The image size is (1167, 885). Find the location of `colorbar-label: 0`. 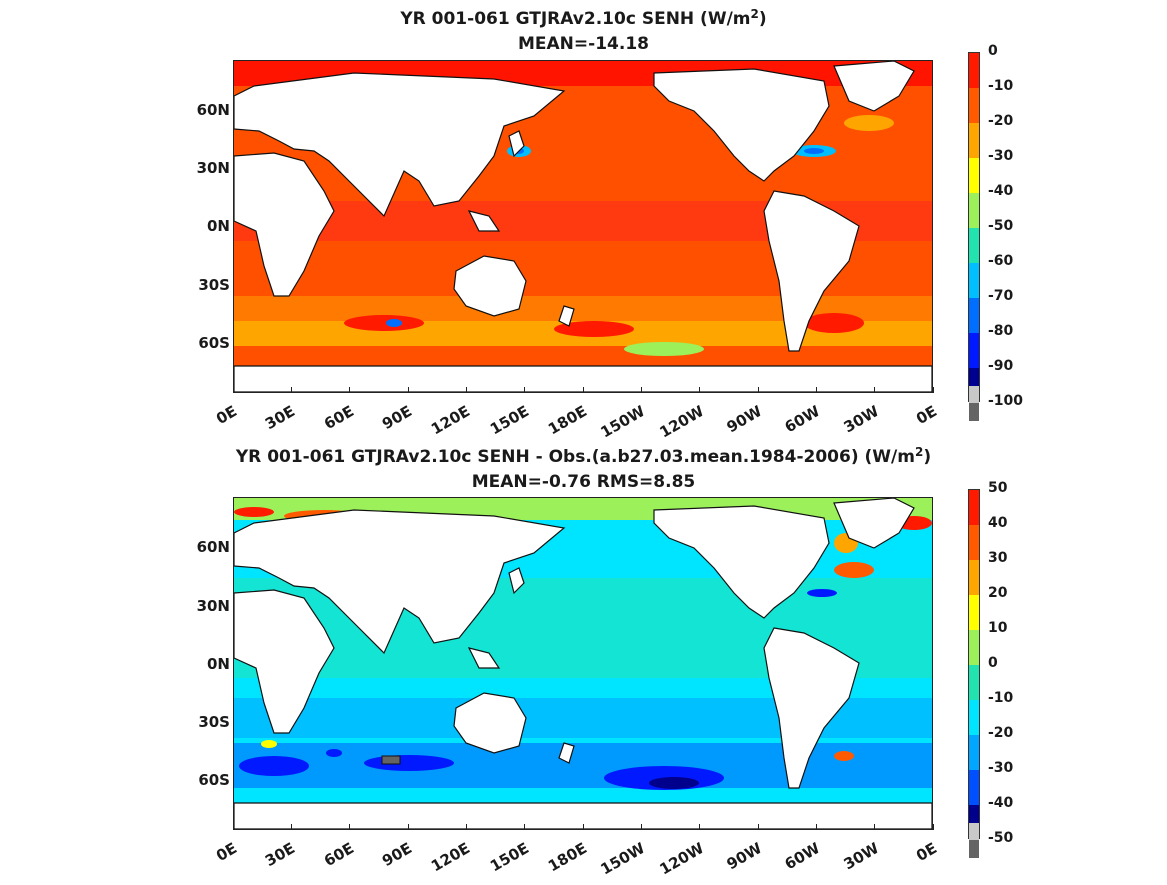

colorbar-label: 0 is located at coordinates (993, 663).